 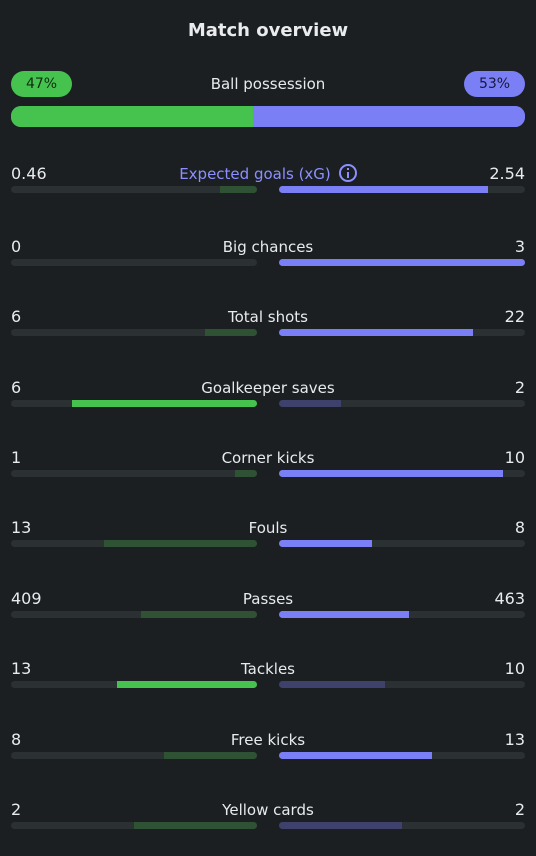 I want to click on away-value: 8, so click(x=519, y=527).